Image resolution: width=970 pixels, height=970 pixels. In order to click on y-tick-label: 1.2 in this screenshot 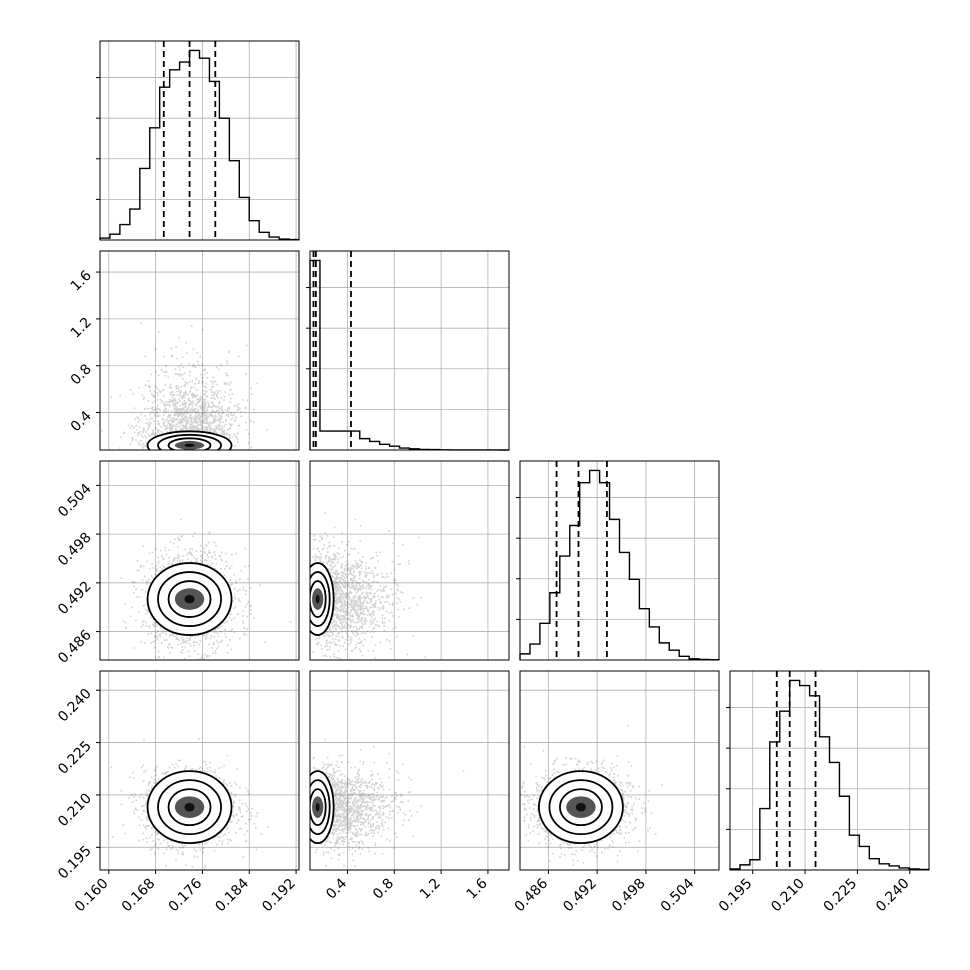, I will do `click(81, 327)`.